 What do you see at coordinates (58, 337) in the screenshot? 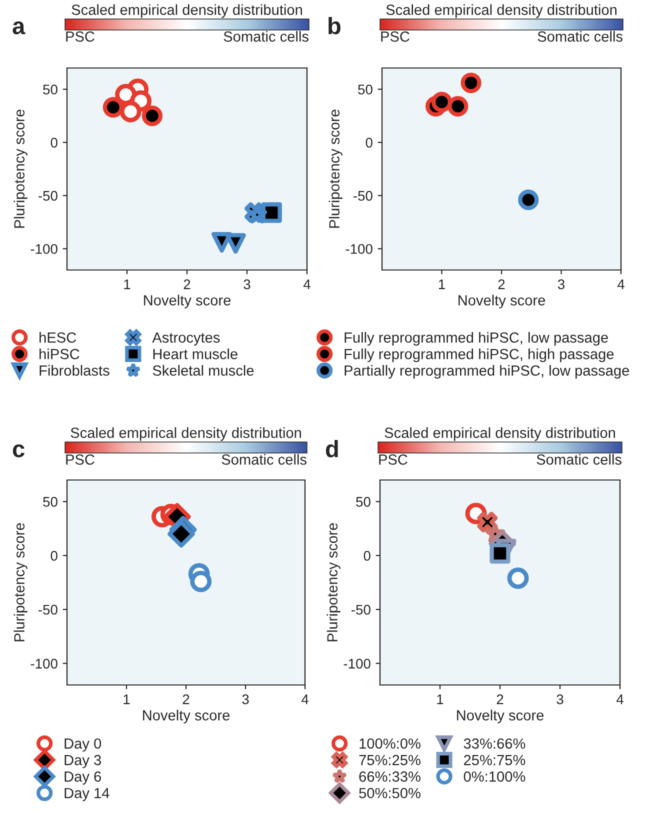
I see `legend-label: hESC` at bounding box center [58, 337].